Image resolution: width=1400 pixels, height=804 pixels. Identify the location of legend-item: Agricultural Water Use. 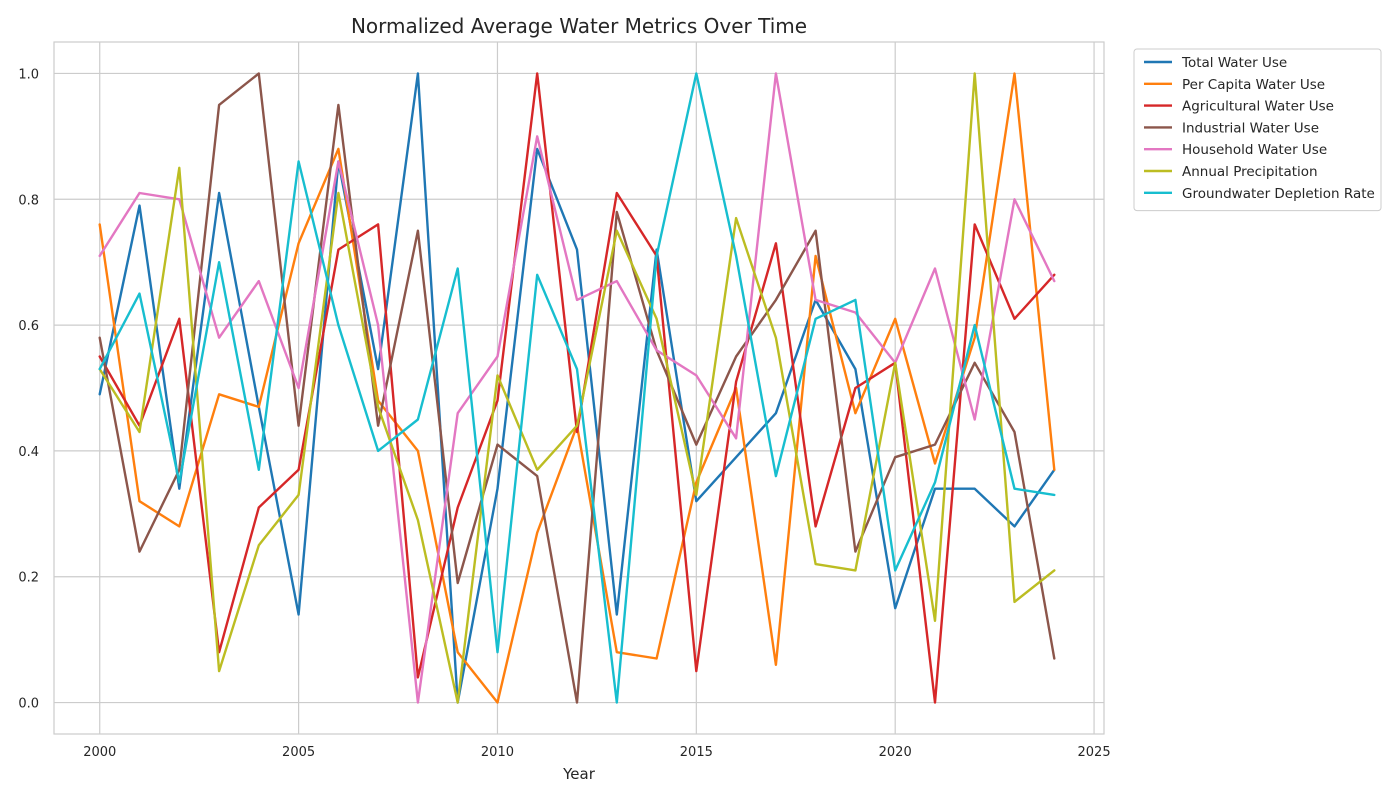
(1239, 107).